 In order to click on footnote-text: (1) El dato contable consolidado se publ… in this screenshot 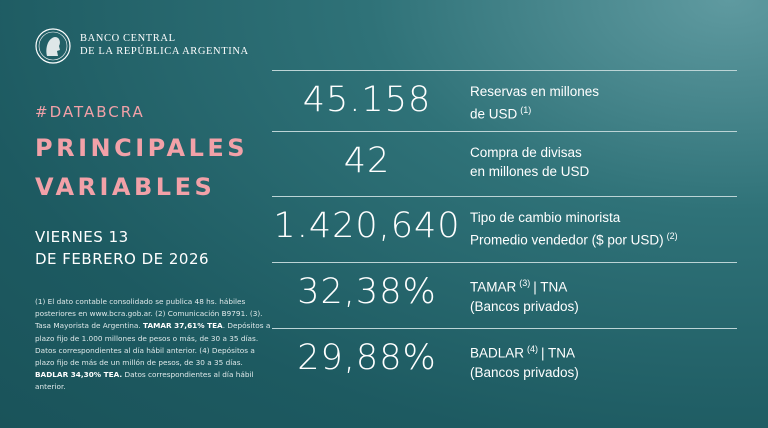, I will do `click(149, 314)`.